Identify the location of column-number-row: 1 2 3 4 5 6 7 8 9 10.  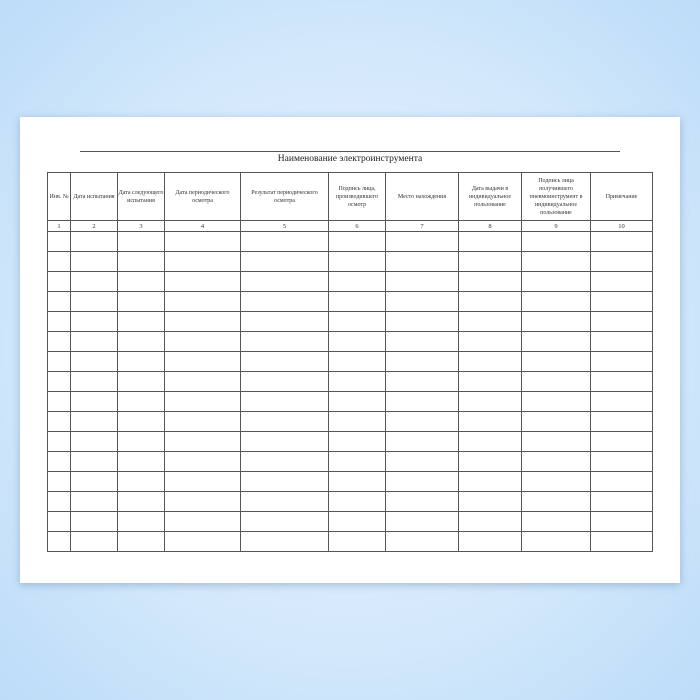
(350, 226).